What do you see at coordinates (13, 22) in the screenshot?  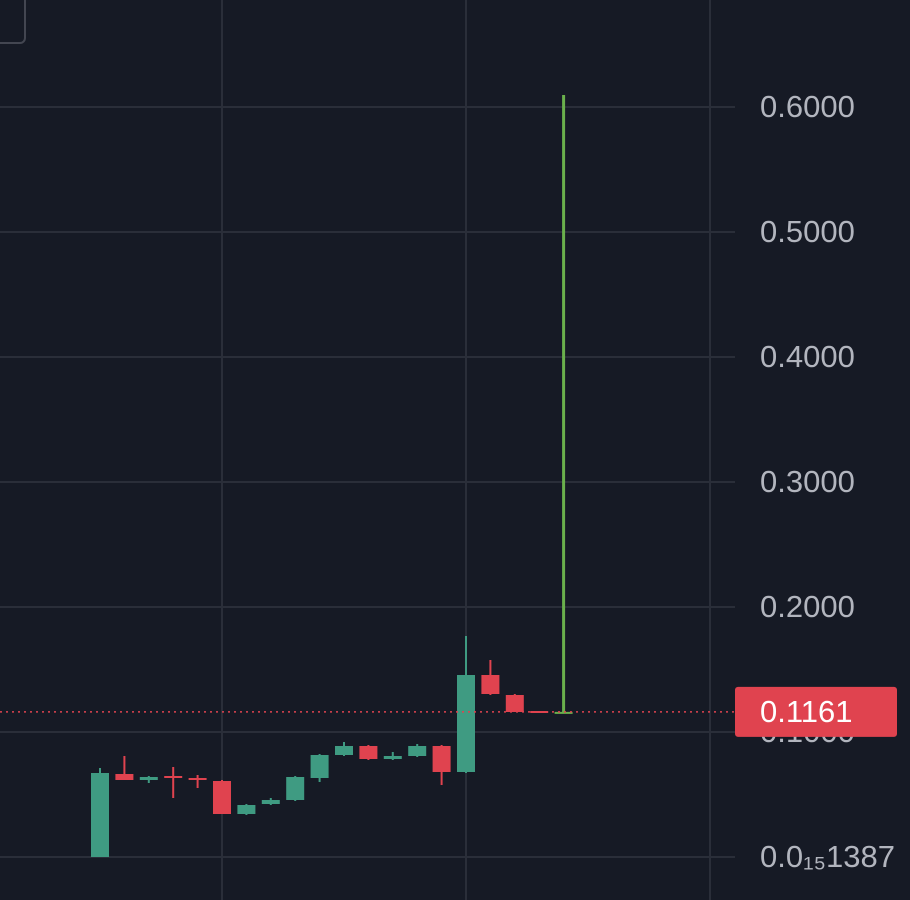 I see `toolbar-button` at bounding box center [13, 22].